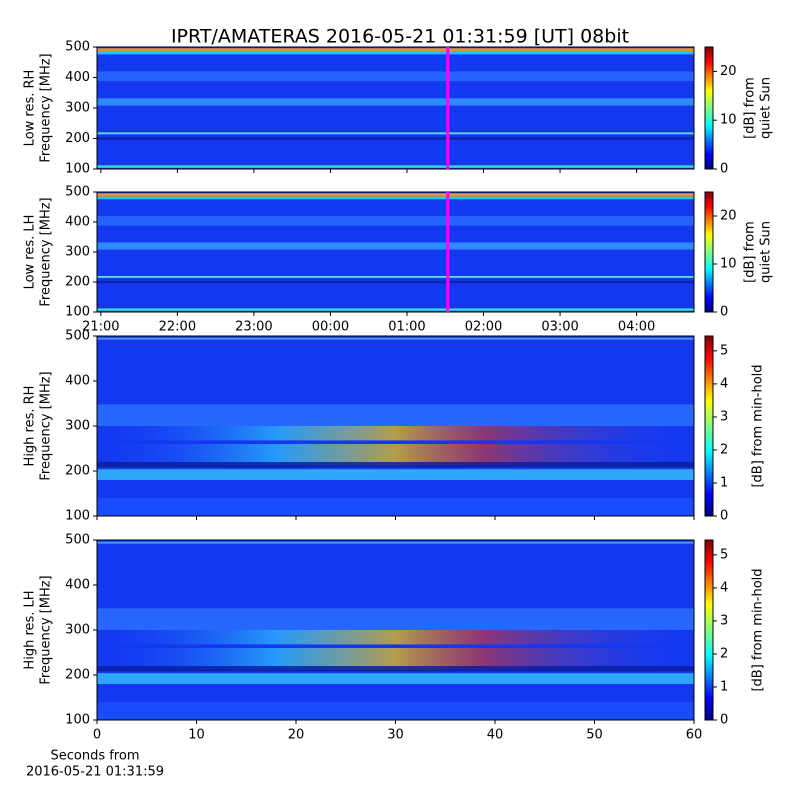 The image size is (800, 804). Describe the element at coordinates (100, 327) in the screenshot. I see `x-tick-label: 21:00` at that location.